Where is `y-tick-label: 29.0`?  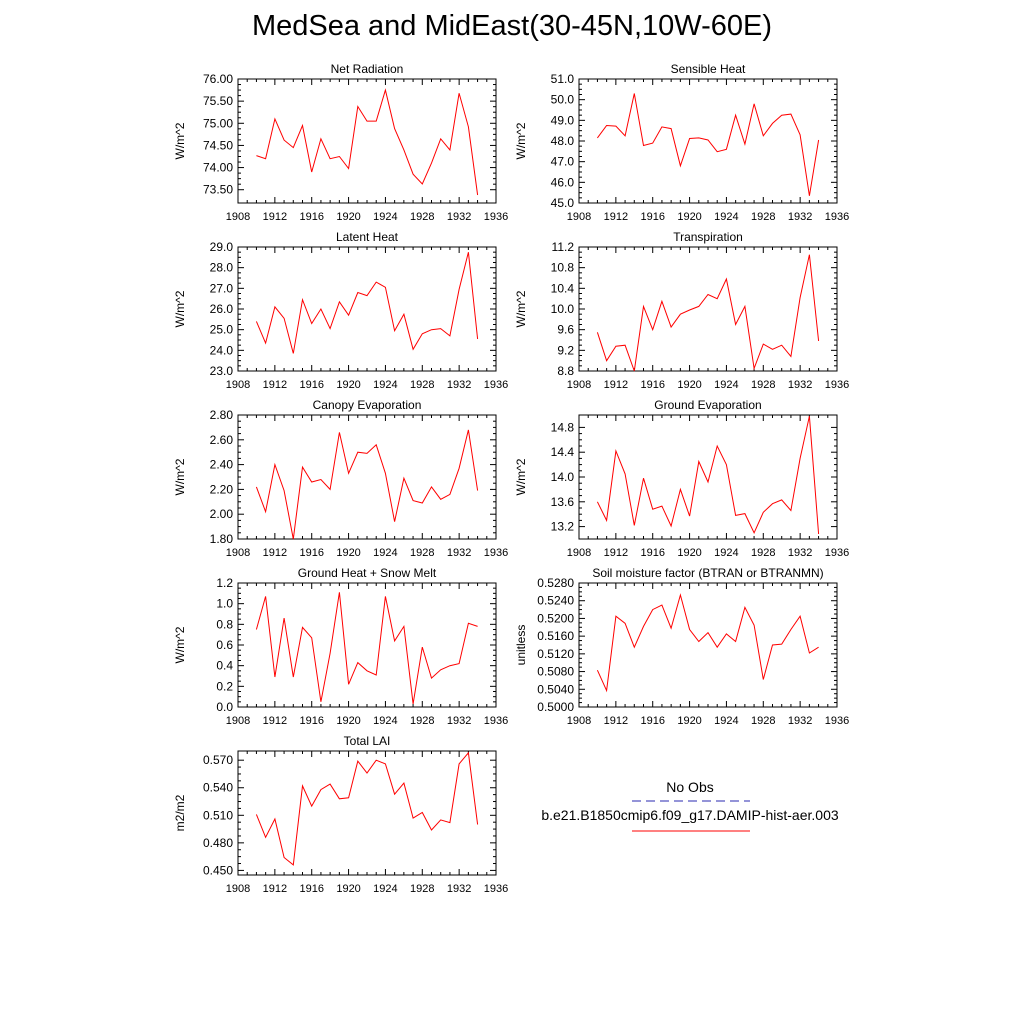 y-tick-label: 29.0 is located at coordinates (222, 247).